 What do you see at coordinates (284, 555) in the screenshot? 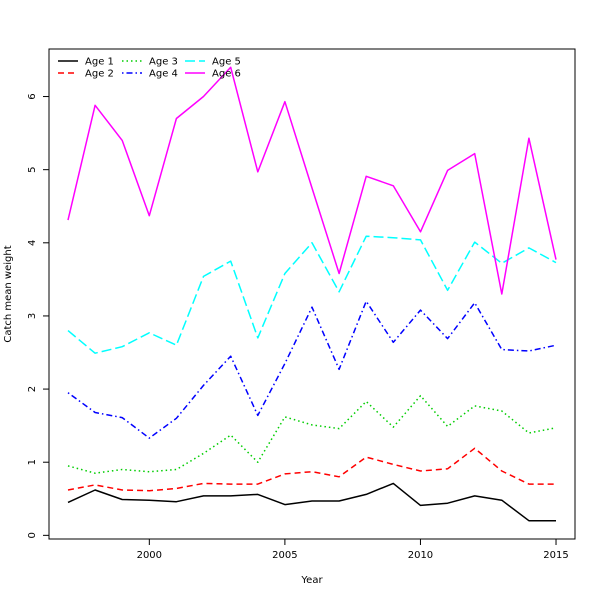
I see `x-tick-label: 2005` at bounding box center [284, 555].